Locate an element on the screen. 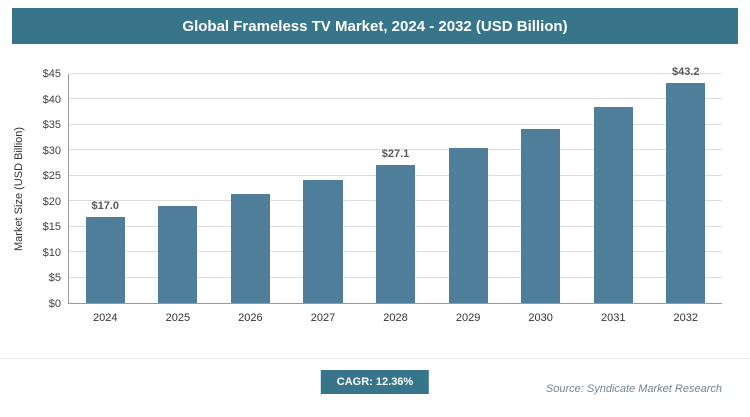  bar-slot: 2026 is located at coordinates (250, 199).